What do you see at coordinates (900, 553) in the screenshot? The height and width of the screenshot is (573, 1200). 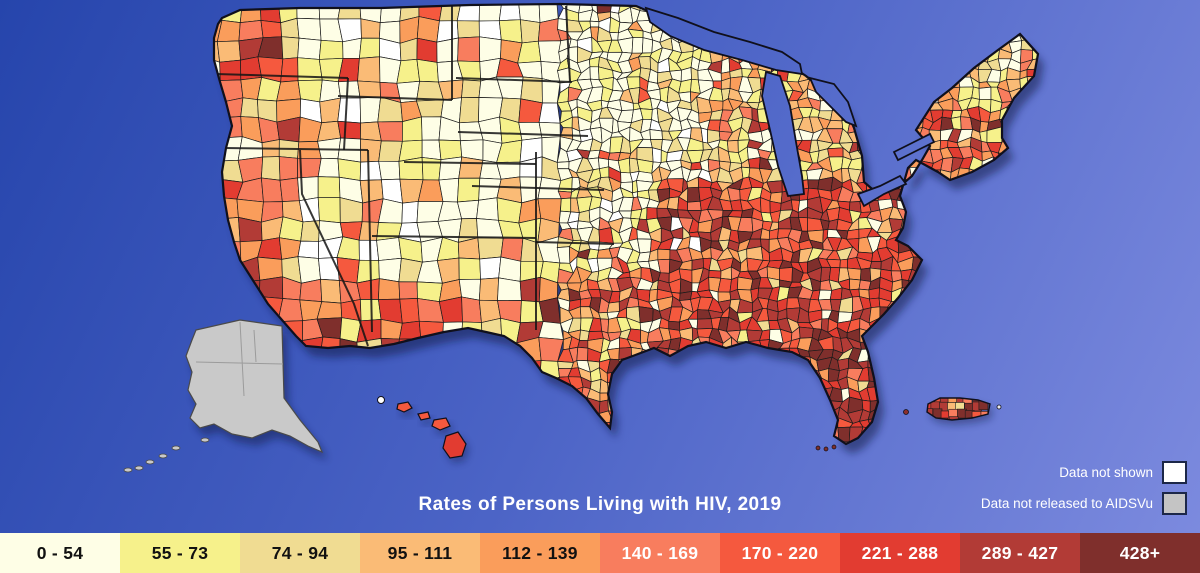 I see `legend-class-7: 221 - 288` at bounding box center [900, 553].